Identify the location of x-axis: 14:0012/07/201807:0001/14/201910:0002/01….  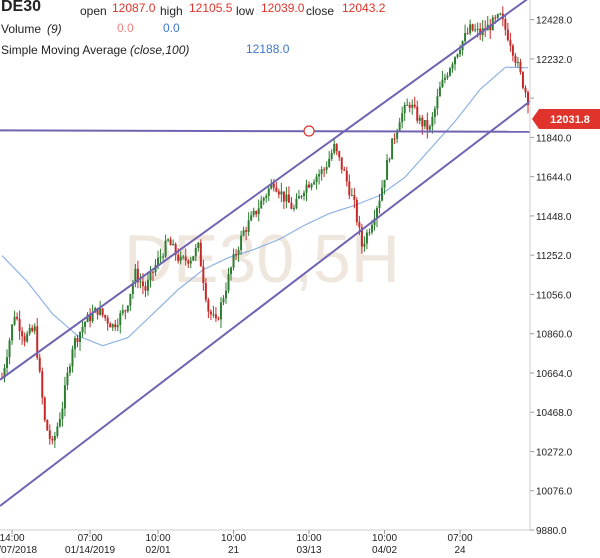
(265, 542).